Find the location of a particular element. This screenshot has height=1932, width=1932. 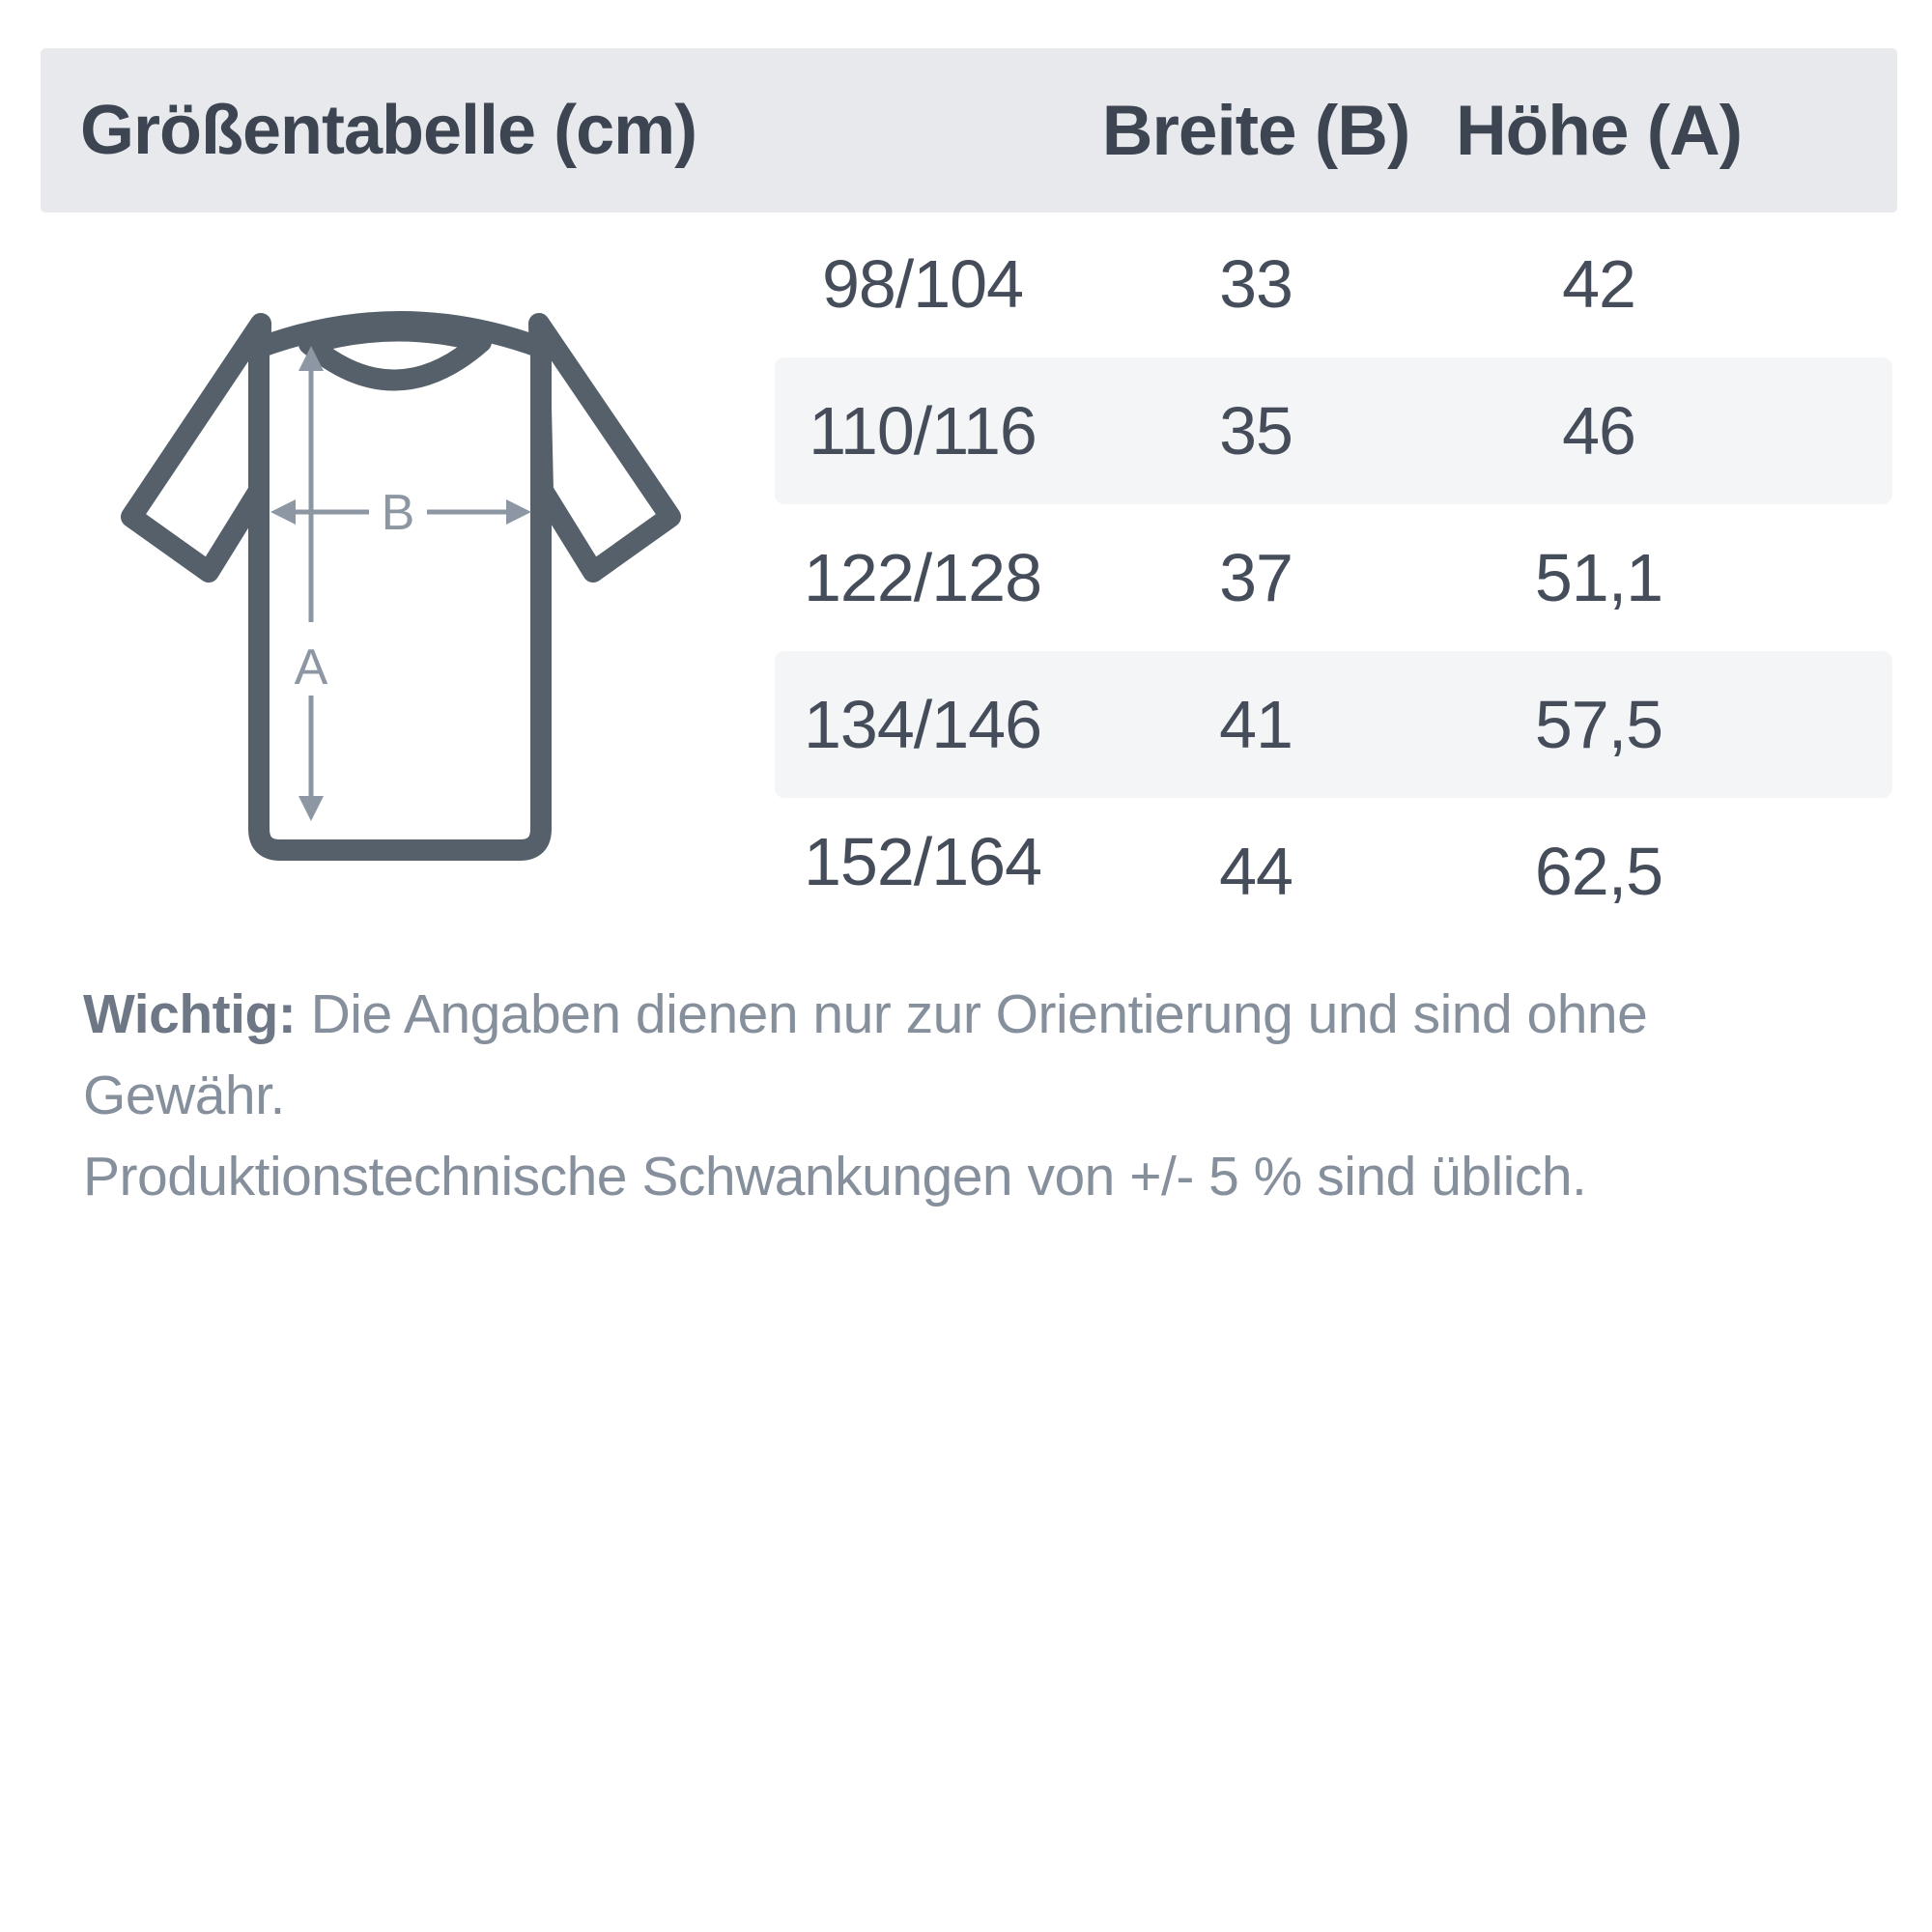

height-arrow: A is located at coordinates (311, 583).